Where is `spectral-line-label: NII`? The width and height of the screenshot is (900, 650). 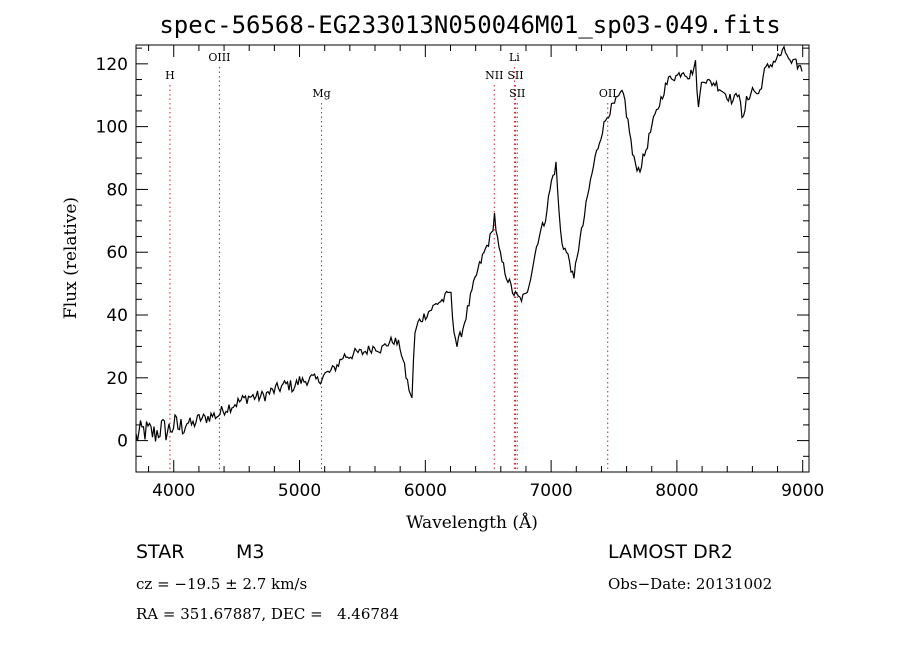 spectral-line-label: NII is located at coordinates (494, 75).